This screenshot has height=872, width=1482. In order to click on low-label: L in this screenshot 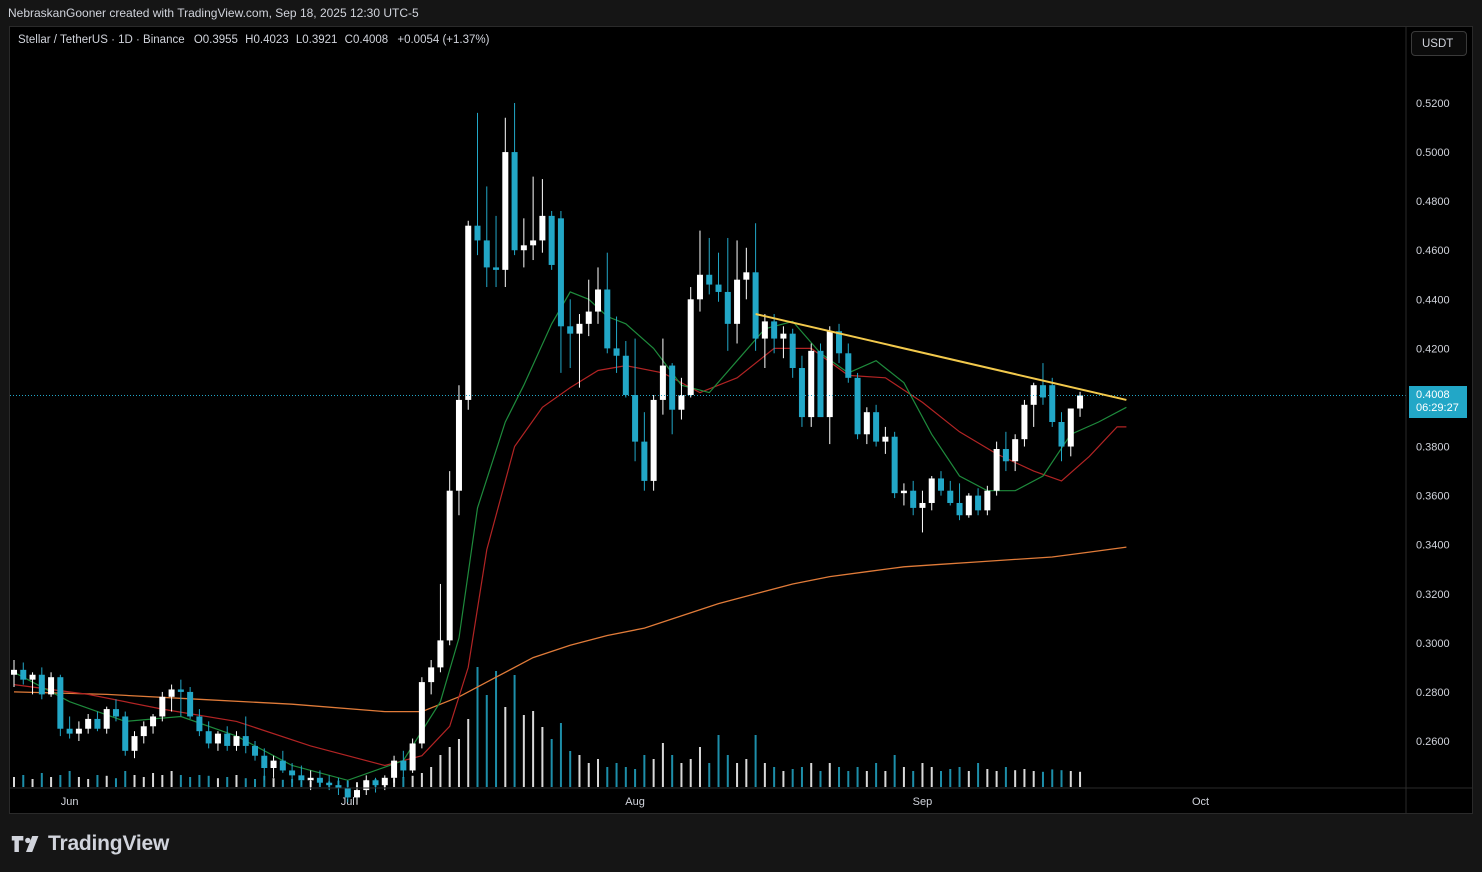, I will do `click(299, 40)`.